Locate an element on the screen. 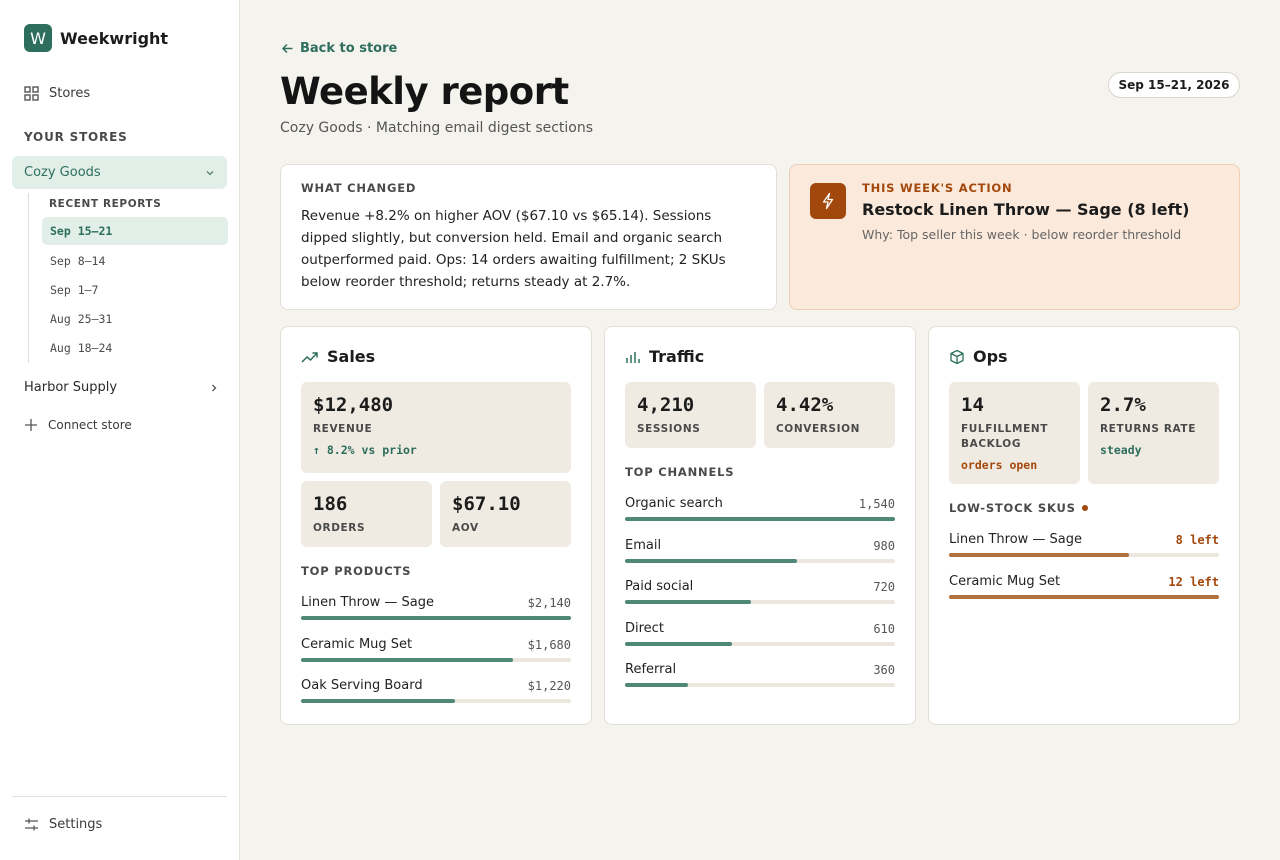 The image size is (1280, 860). backlog-note: orders open is located at coordinates (999, 465).